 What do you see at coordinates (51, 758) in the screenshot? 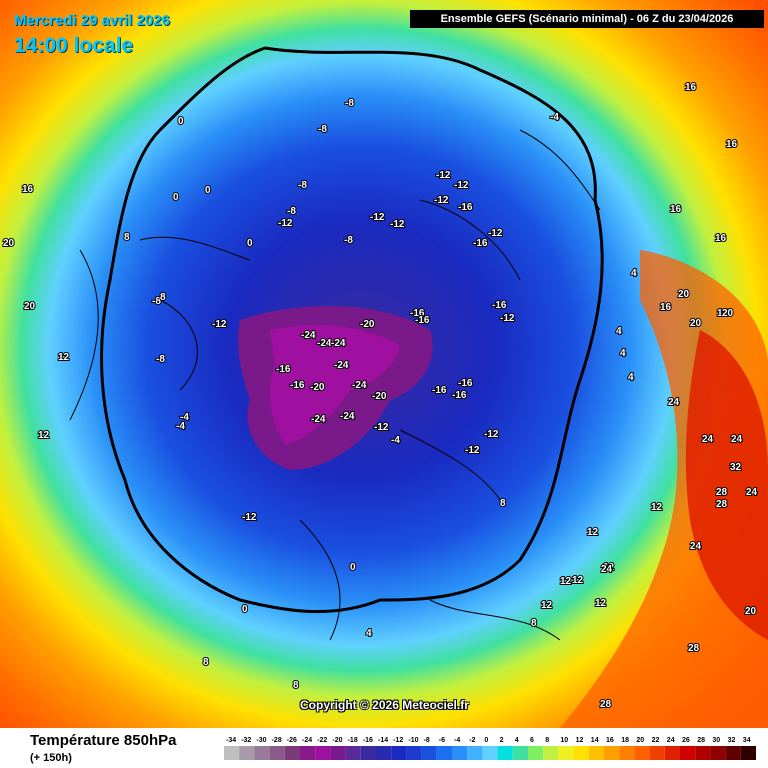
I see `lead-time: (+ 150h)` at bounding box center [51, 758].